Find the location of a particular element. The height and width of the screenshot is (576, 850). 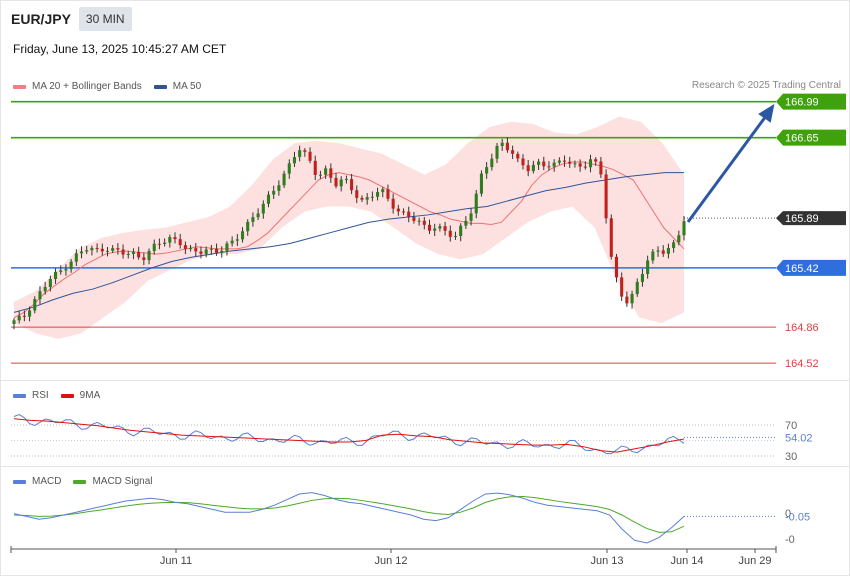

resistance-label: 166.65 is located at coordinates (802, 139).